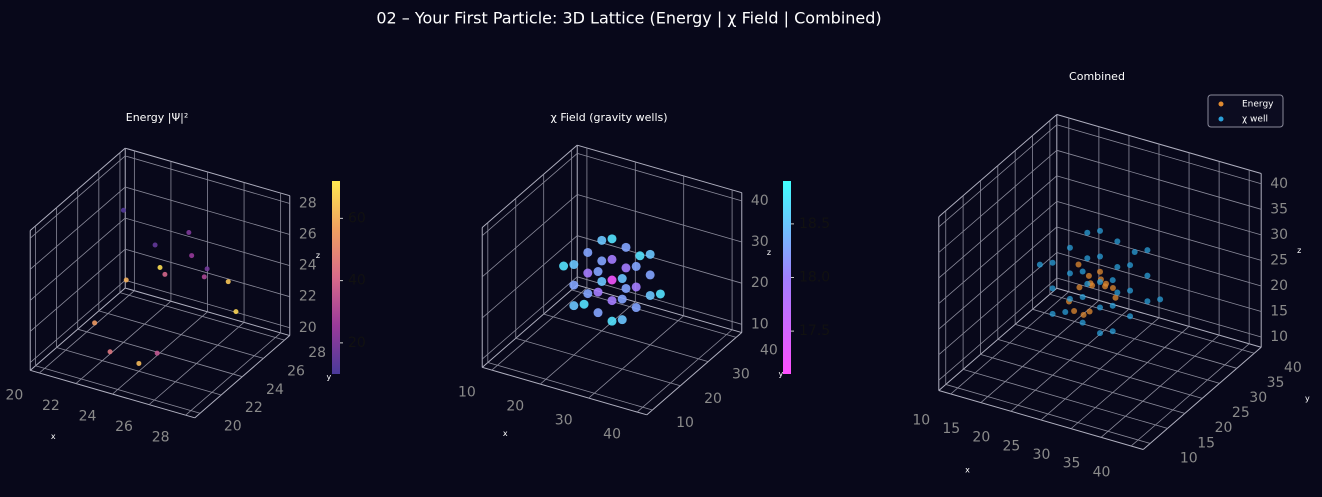 The image size is (1322, 497). What do you see at coordinates (357, 343) in the screenshot?
I see `colorbar-tick-label: 20` at bounding box center [357, 343].